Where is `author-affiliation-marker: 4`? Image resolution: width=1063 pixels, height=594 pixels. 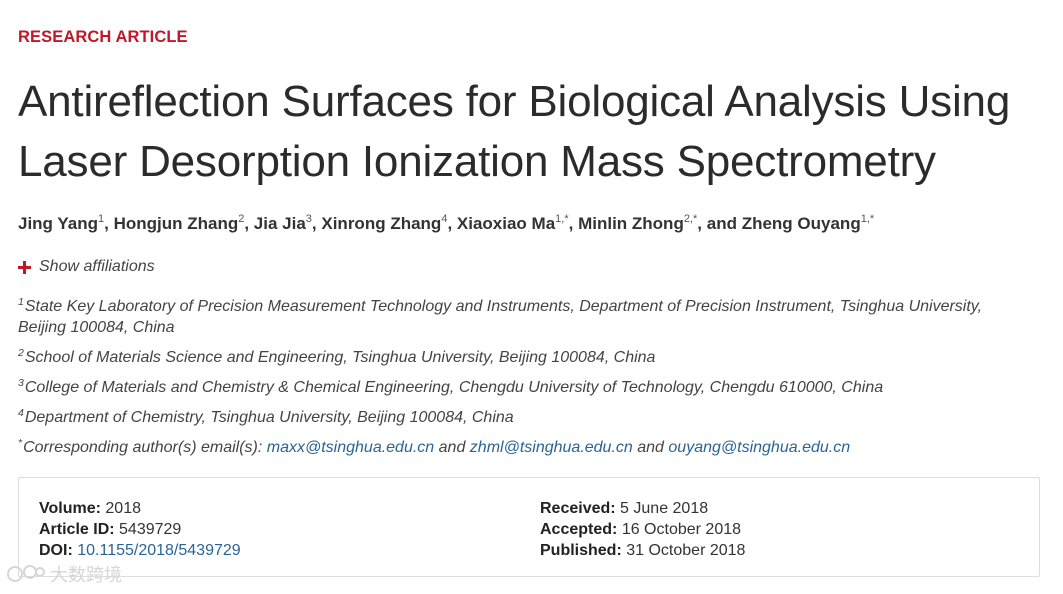
author-affiliation-marker: 4 is located at coordinates (444, 219).